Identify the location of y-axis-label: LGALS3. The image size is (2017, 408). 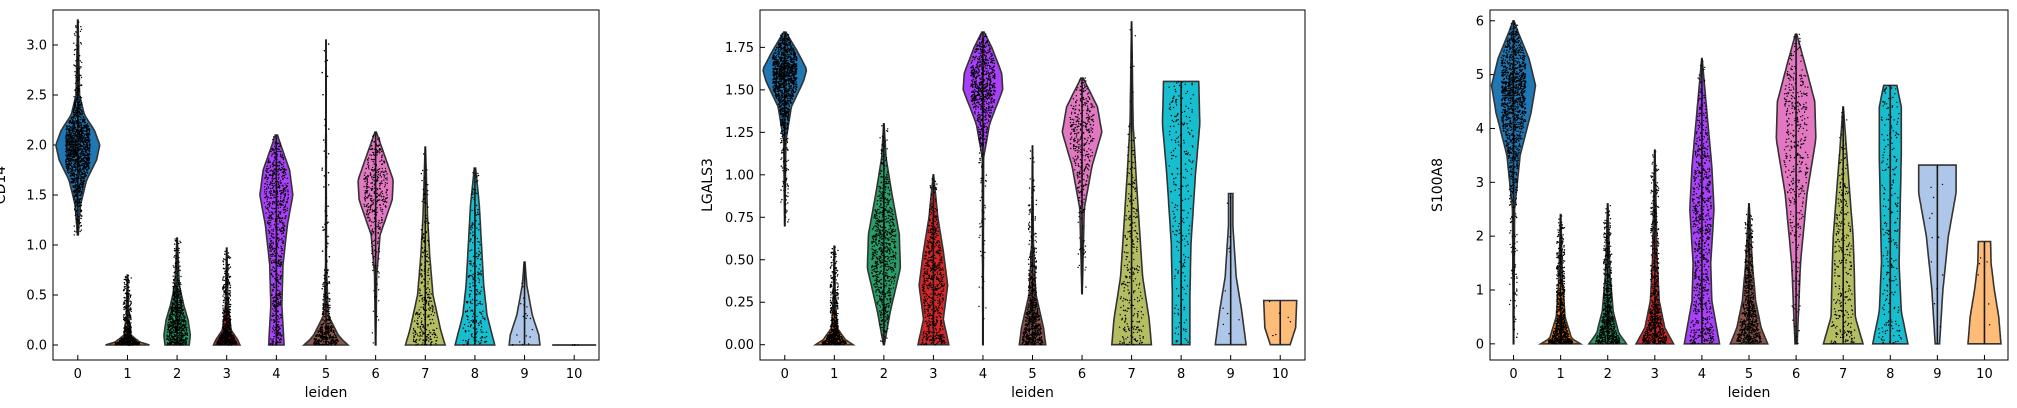
(708, 185).